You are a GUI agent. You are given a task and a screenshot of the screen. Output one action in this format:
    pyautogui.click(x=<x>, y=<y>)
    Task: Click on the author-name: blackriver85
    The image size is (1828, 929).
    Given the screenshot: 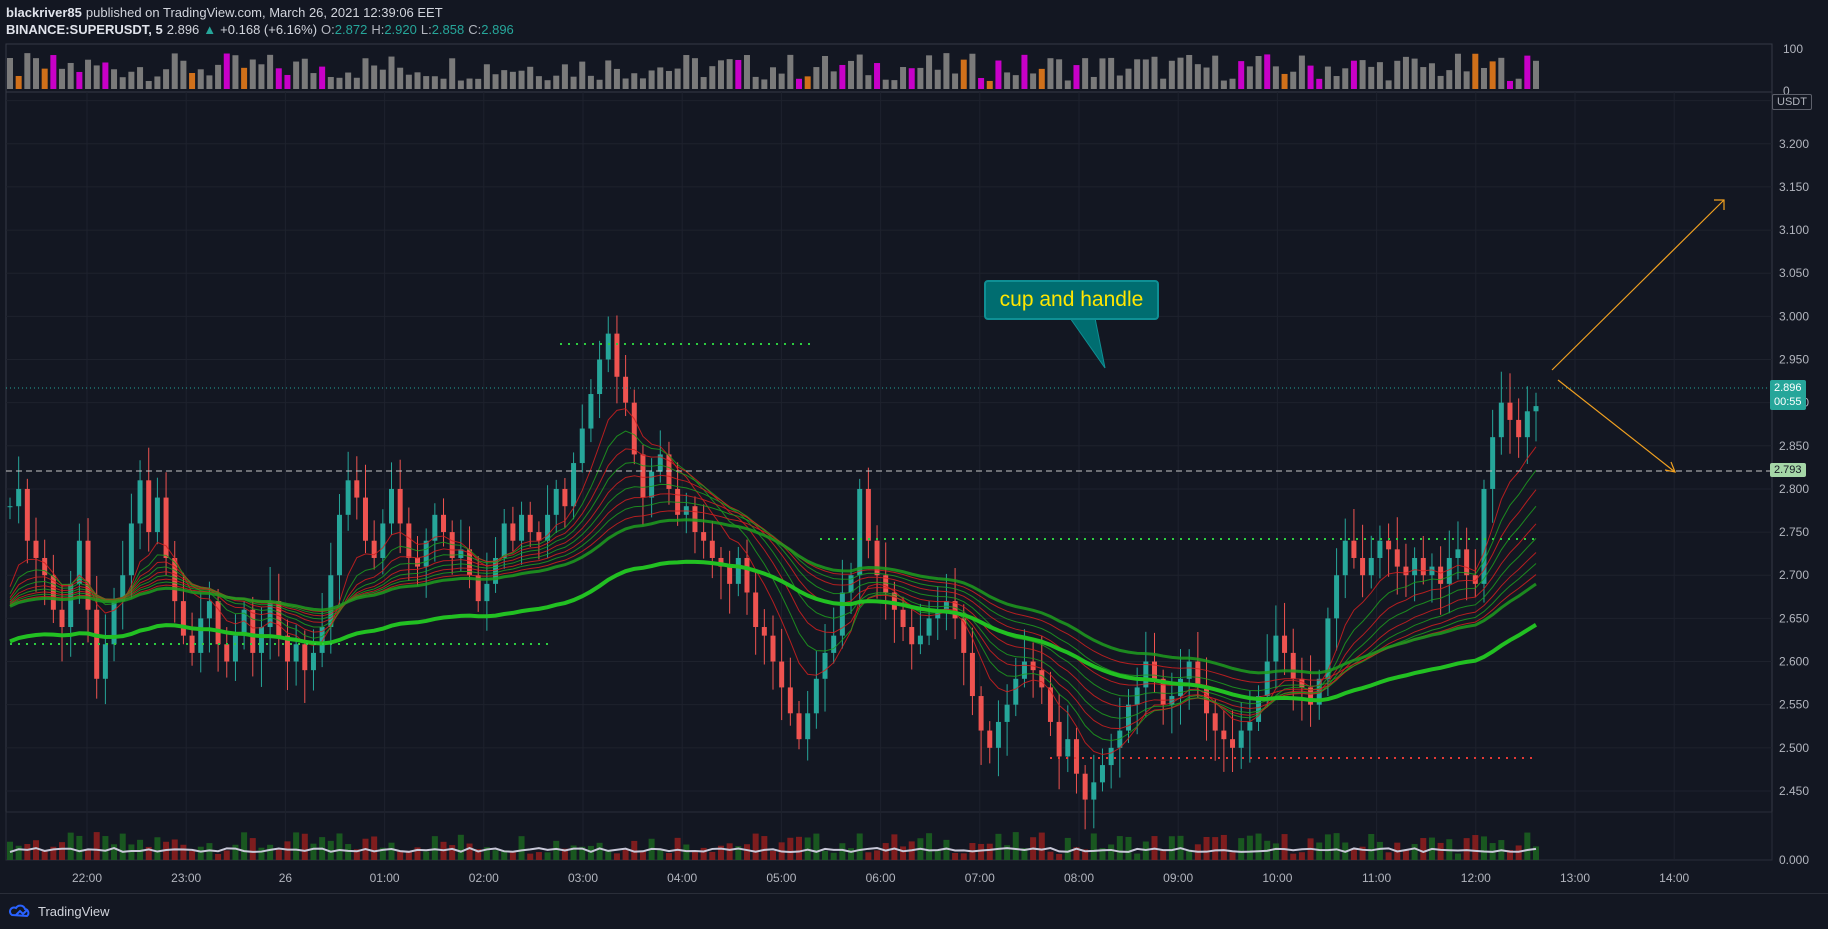 What is the action you would take?
    pyautogui.click(x=44, y=12)
    